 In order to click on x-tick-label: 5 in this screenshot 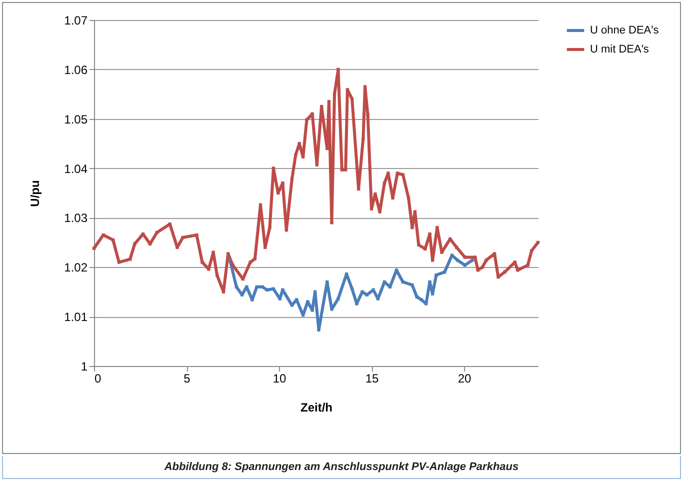, I will do `click(187, 379)`.